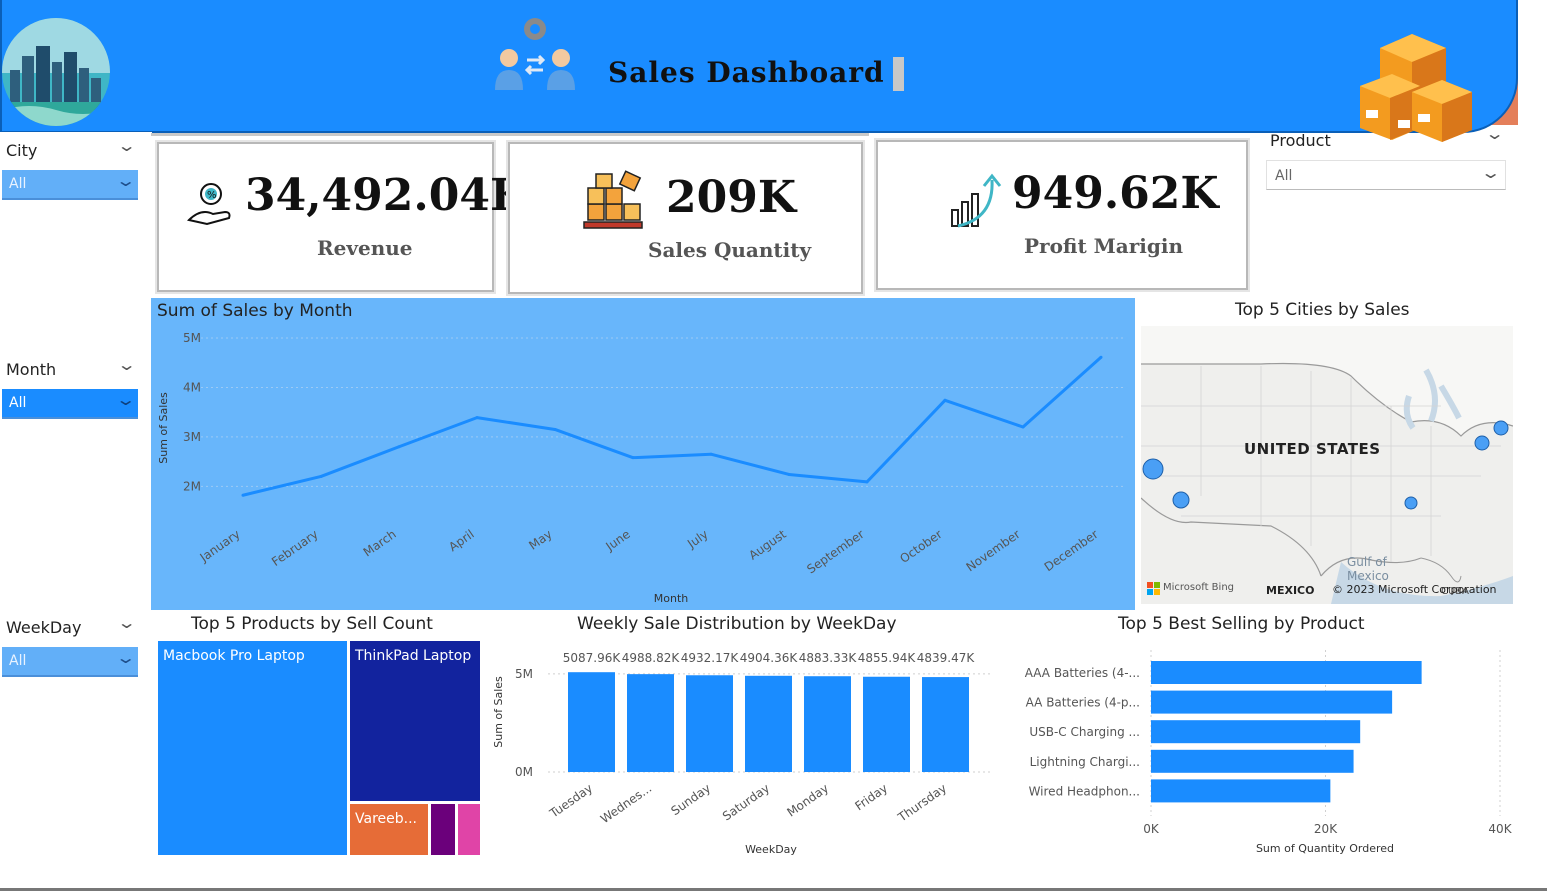 This screenshot has height=891, width=1547. I want to click on map-gulf-label: Mexico, so click(1368, 576).